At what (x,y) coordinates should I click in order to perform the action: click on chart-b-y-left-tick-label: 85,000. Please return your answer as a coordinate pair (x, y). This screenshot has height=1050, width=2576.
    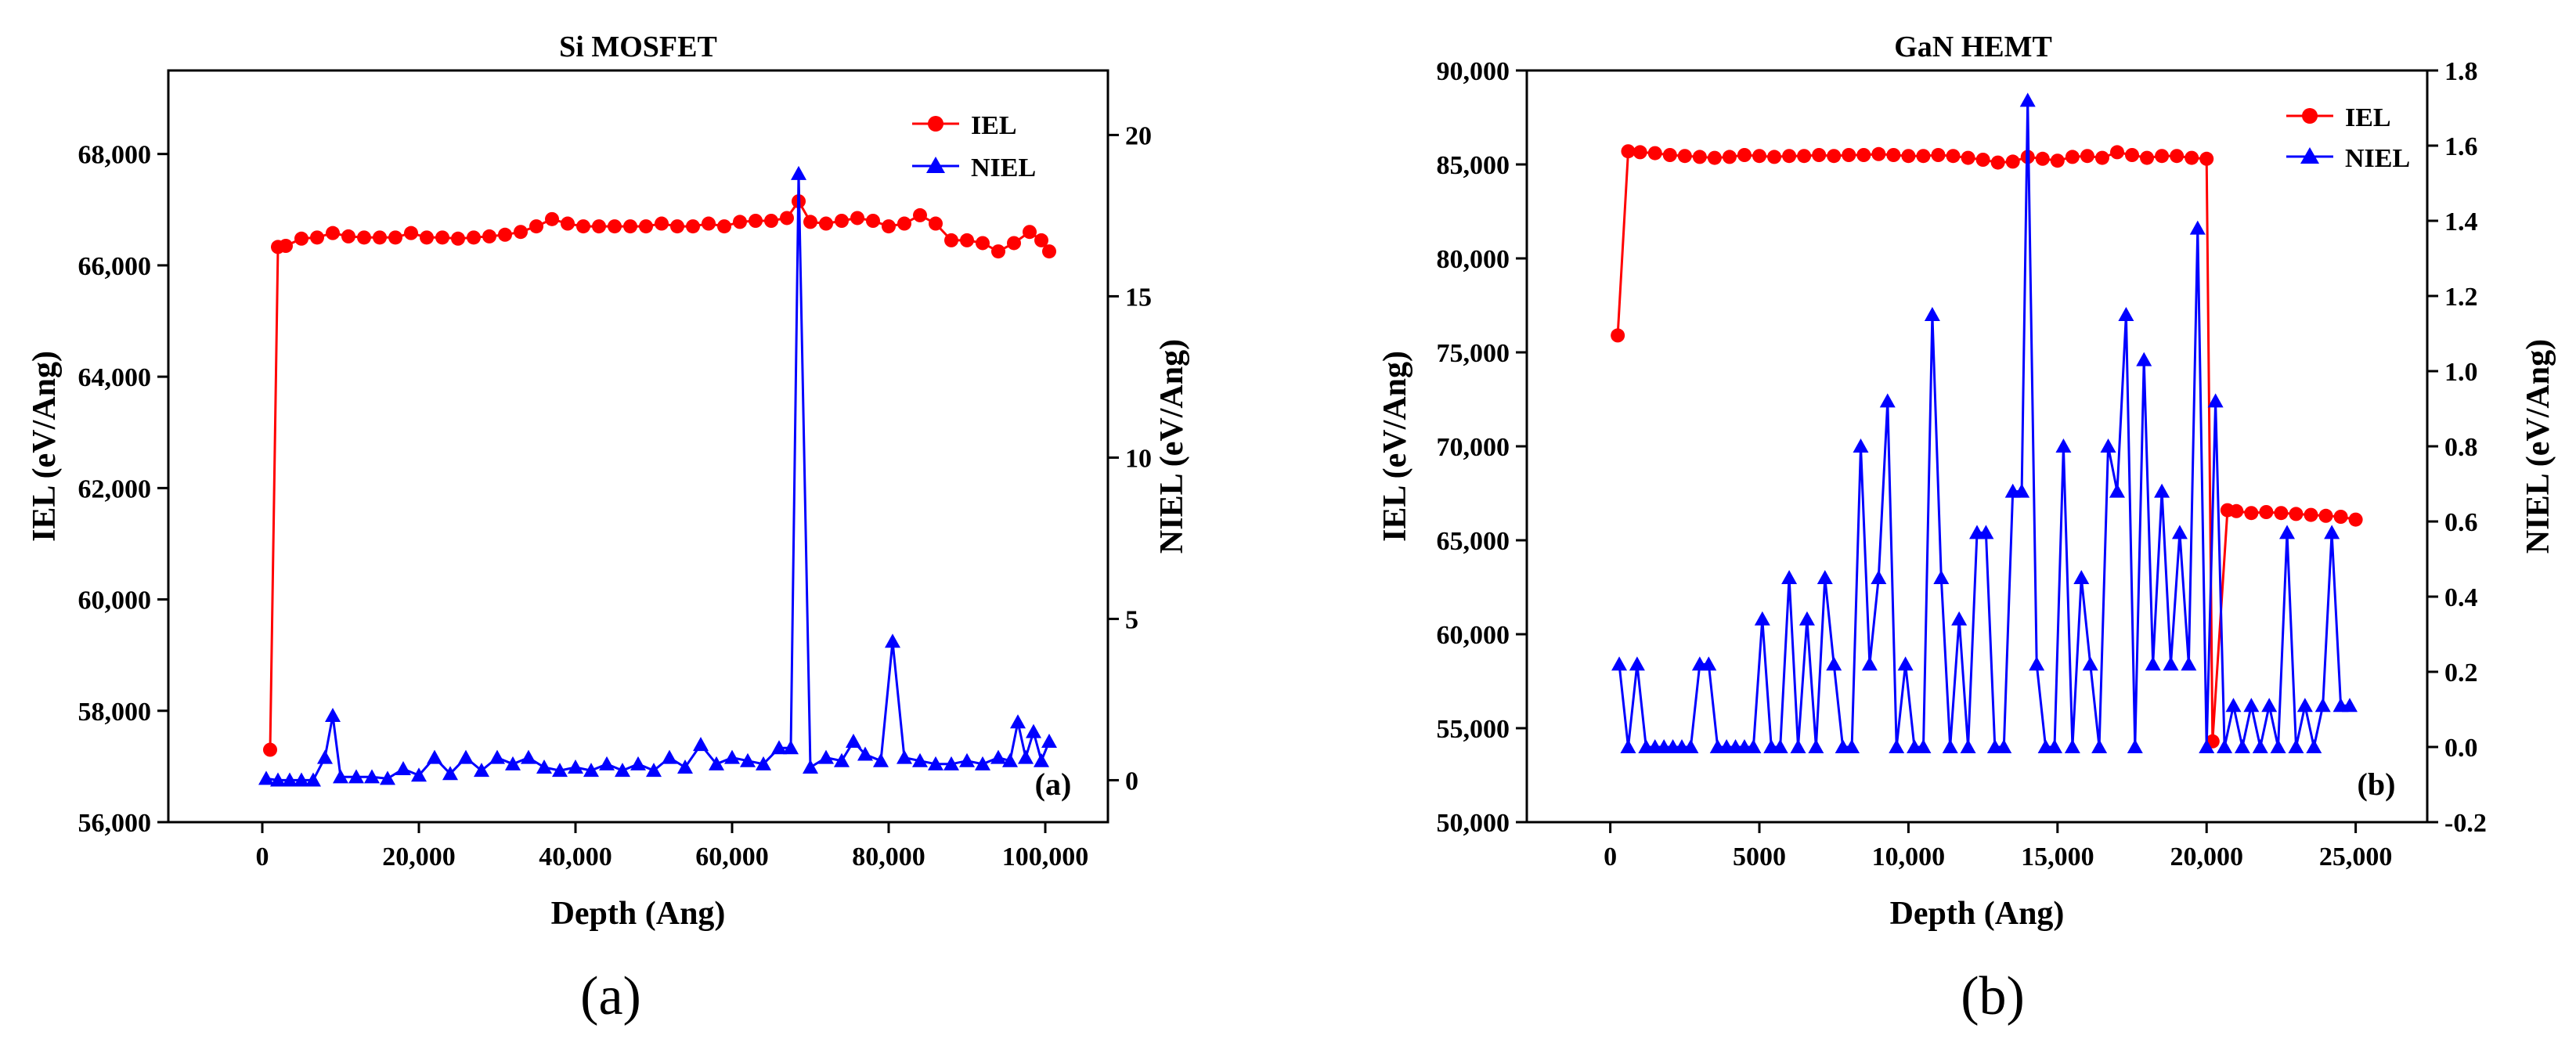
    Looking at the image, I should click on (1473, 165).